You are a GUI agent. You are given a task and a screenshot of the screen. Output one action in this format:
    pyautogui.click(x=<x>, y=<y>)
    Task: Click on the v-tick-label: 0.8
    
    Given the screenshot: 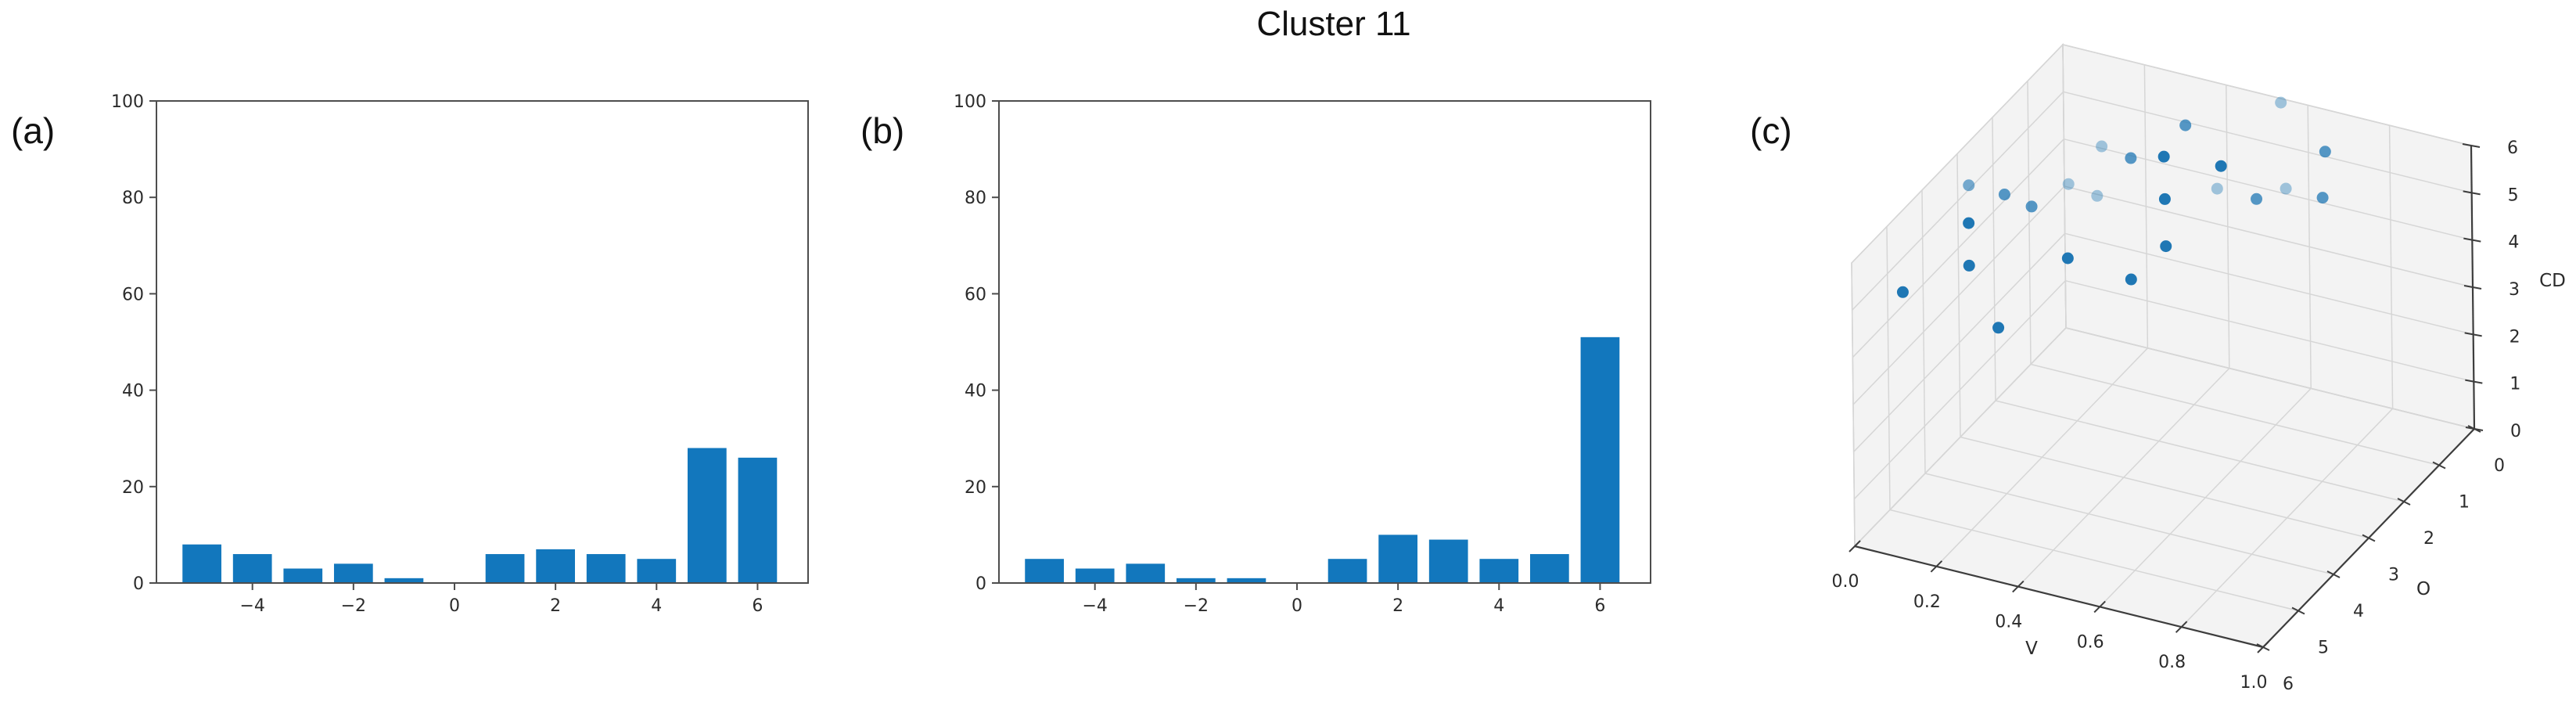 What is the action you would take?
    pyautogui.click(x=2172, y=662)
    